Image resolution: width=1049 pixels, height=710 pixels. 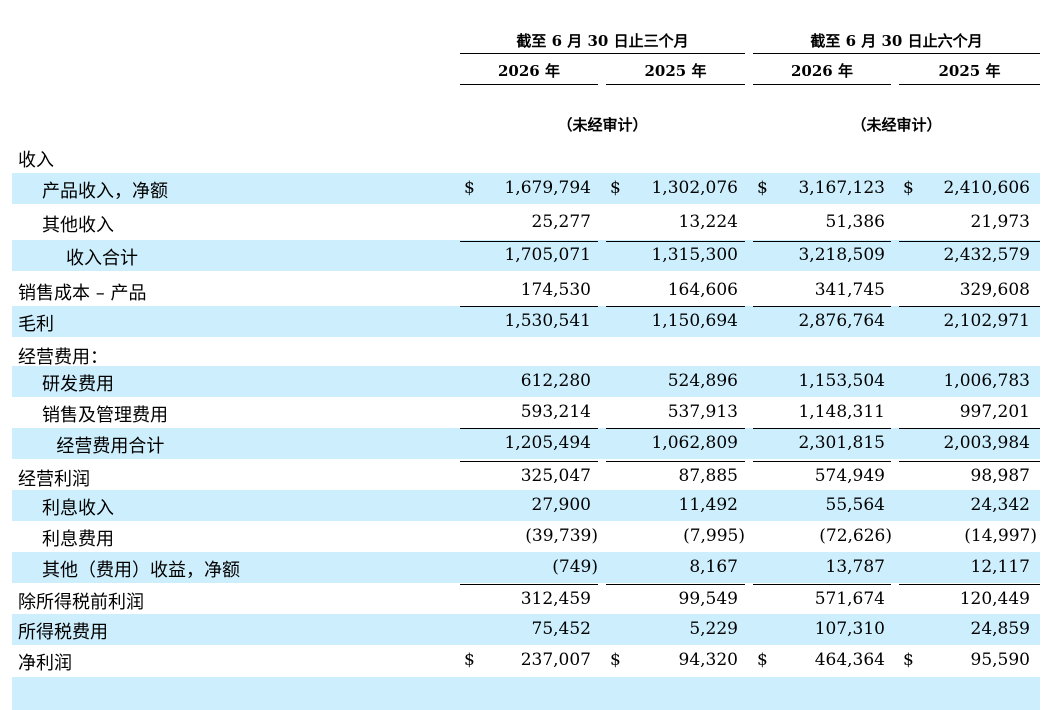 I want to click on year-header-4: 2025 年, so click(x=969, y=71).